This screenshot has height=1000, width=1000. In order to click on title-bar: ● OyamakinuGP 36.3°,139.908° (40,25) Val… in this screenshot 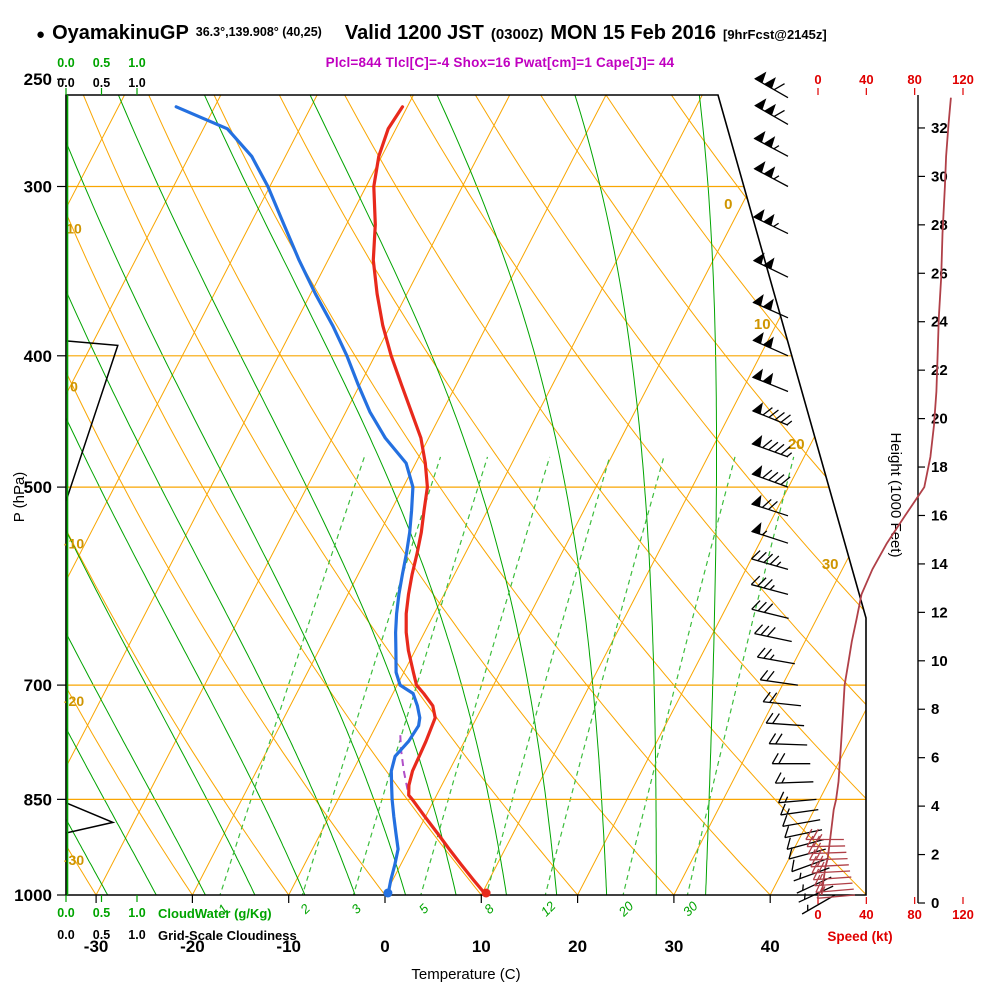, I will do `click(431, 33)`.